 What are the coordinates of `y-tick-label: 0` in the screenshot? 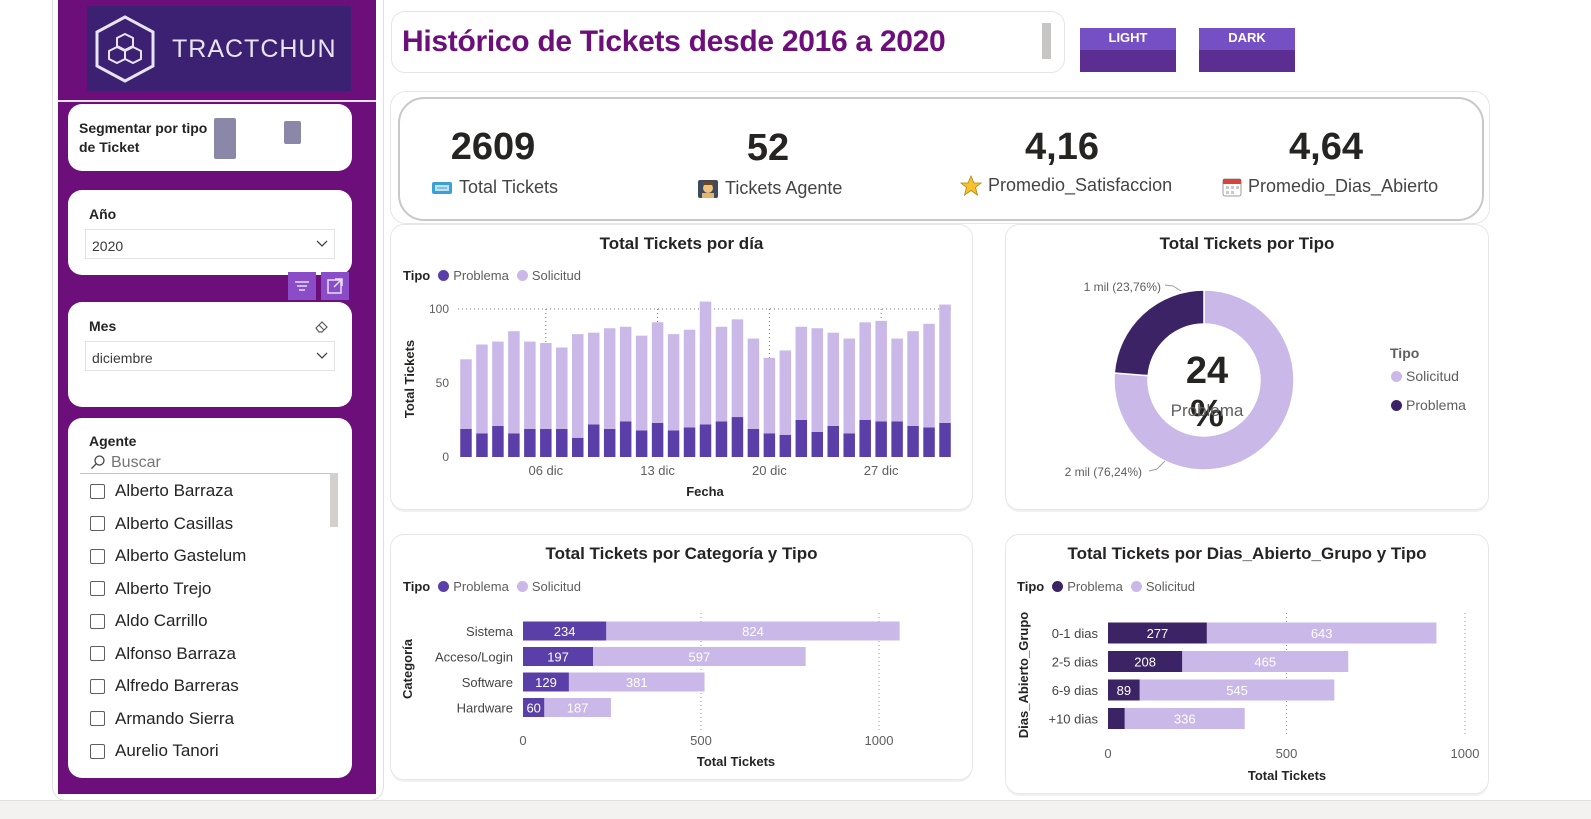 It's located at (445, 457).